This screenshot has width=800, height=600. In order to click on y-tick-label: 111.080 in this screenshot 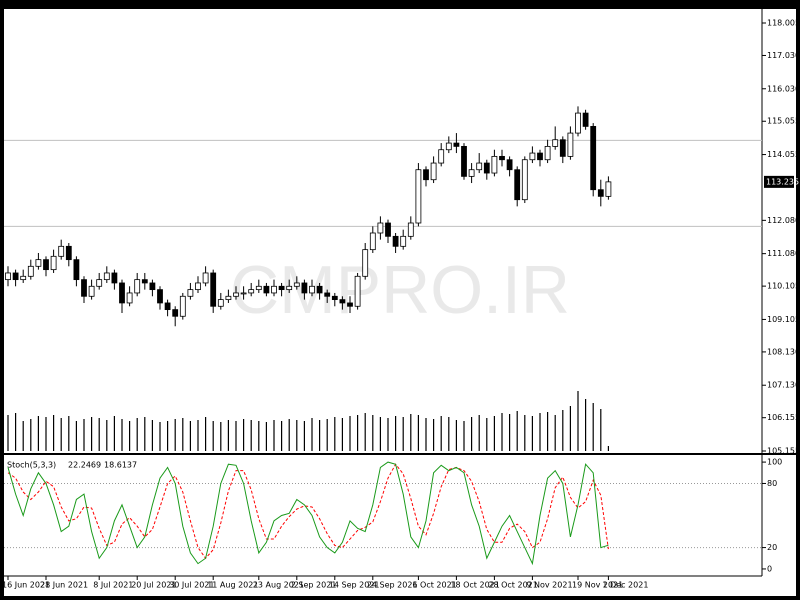, I will do `click(783, 253)`.